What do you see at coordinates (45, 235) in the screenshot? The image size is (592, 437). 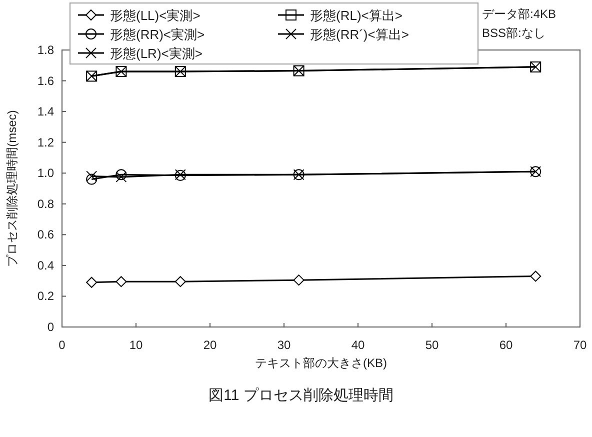 I see `y-tick-label: 0.6` at bounding box center [45, 235].